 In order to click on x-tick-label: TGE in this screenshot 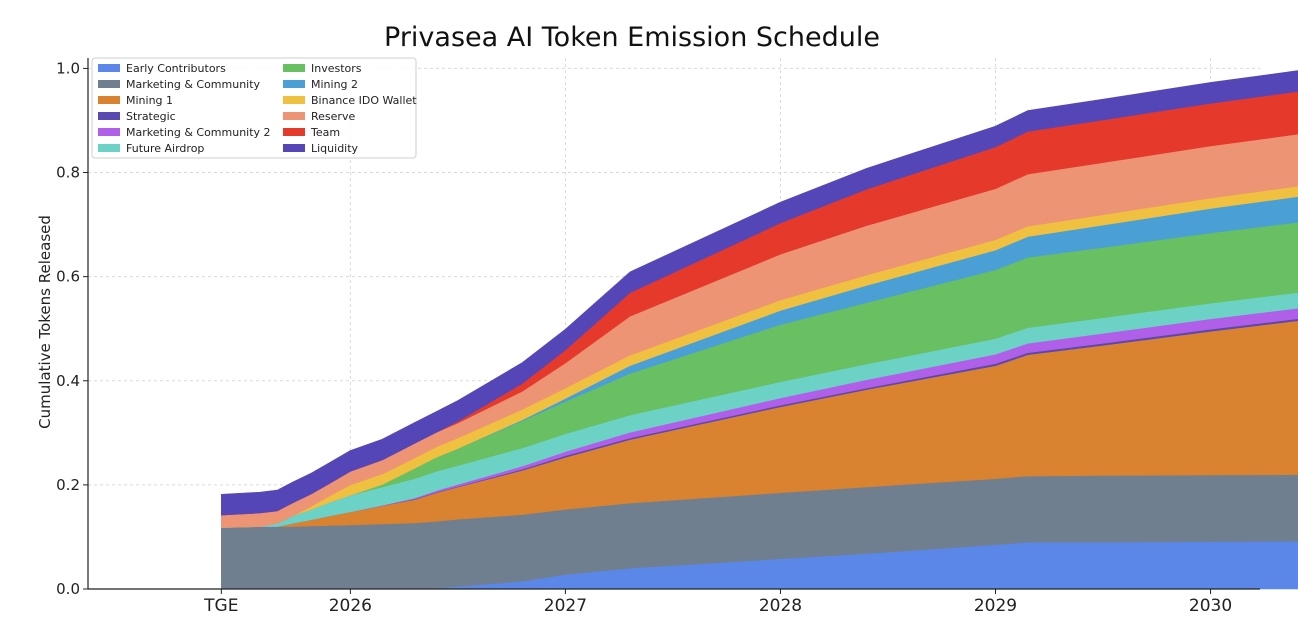, I will do `click(220, 606)`.